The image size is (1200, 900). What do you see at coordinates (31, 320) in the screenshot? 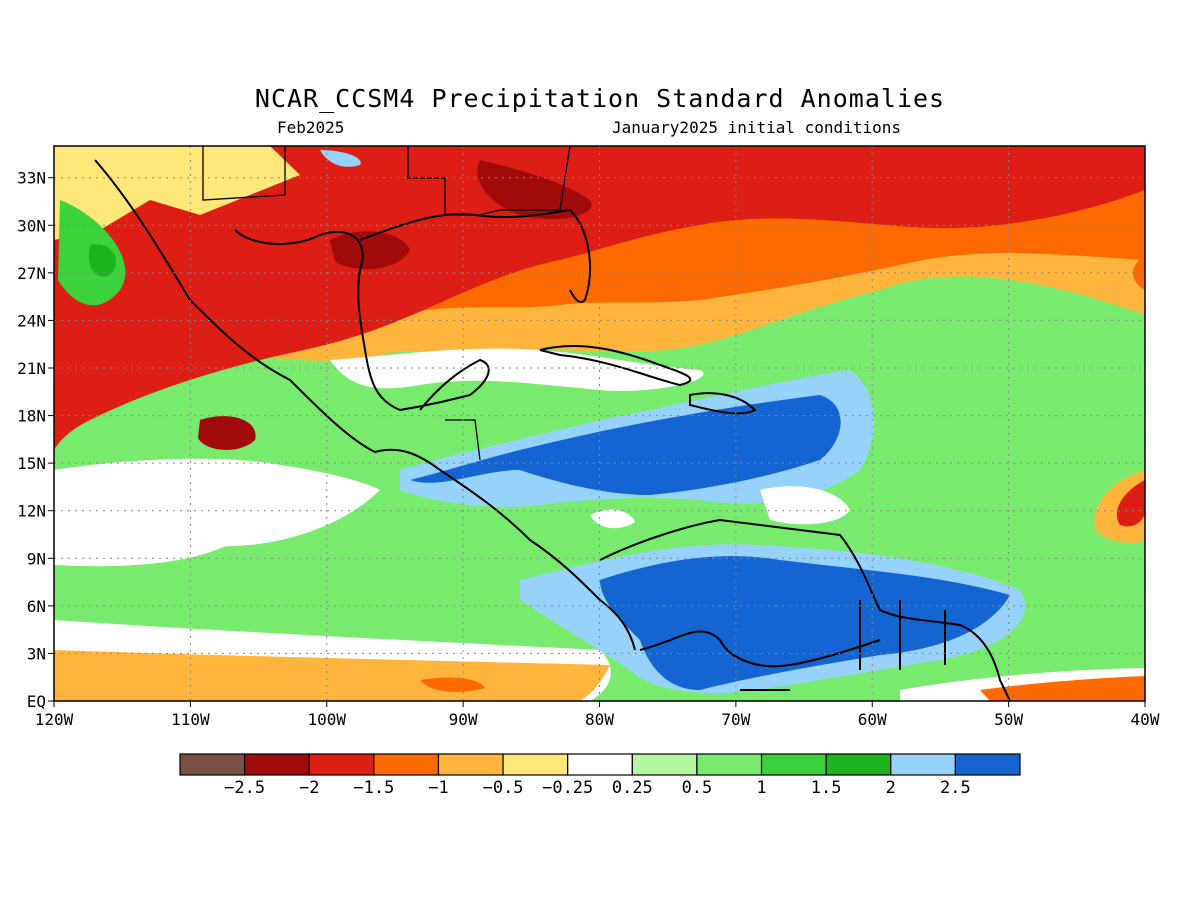
I see `y-tick-label: 24N` at bounding box center [31, 320].